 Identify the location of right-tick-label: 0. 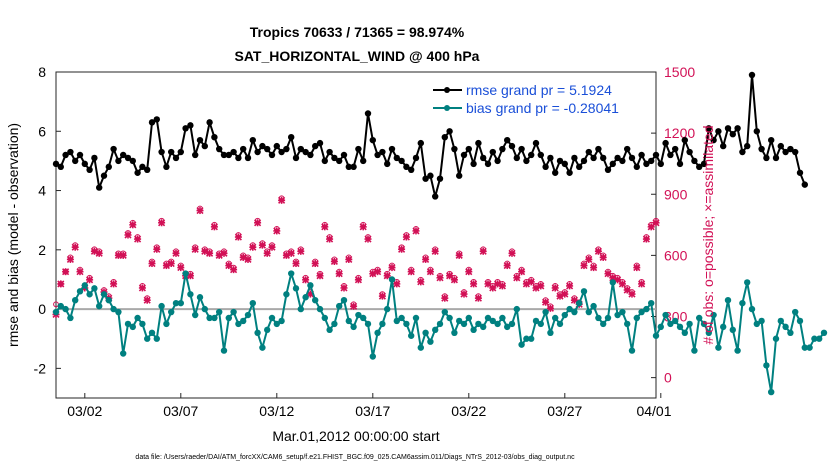
(668, 378).